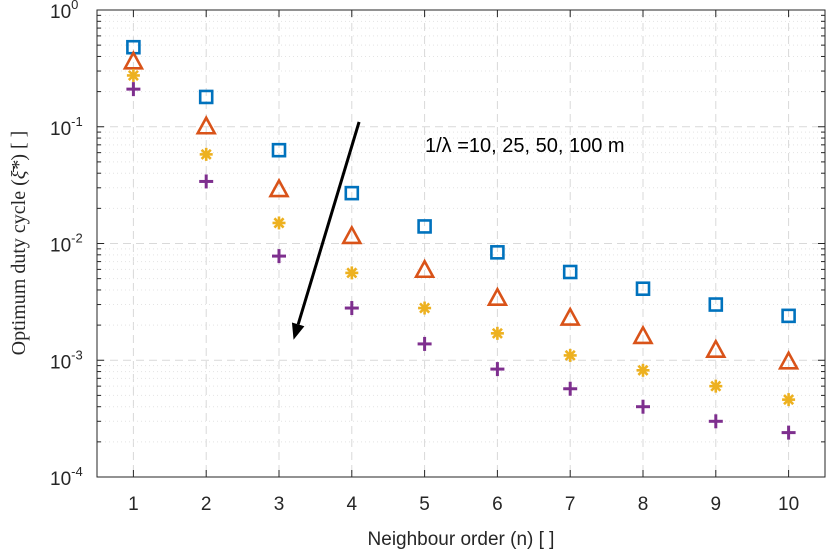 This screenshot has width=830, height=554. I want to click on y-axis-label-prefix: Optimum duty cycle (, so click(19, 267).